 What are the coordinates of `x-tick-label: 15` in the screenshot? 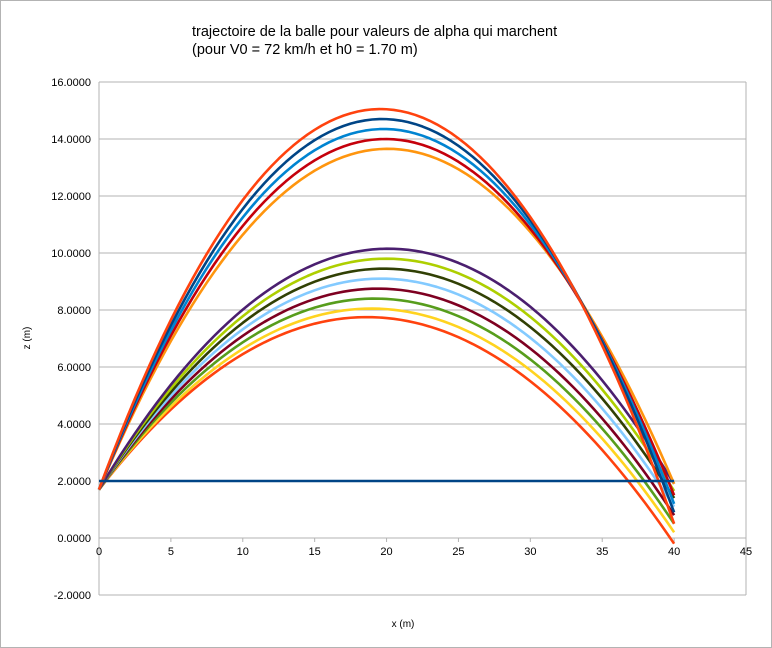 It's located at (315, 552).